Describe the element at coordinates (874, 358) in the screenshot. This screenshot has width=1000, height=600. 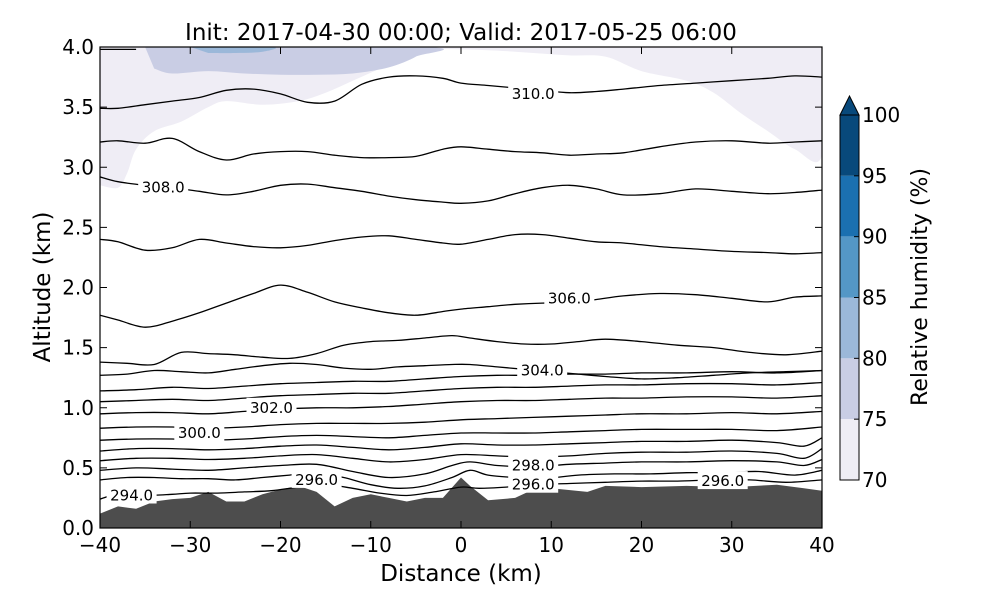
I see `colorbar-tick-label: 80` at that location.